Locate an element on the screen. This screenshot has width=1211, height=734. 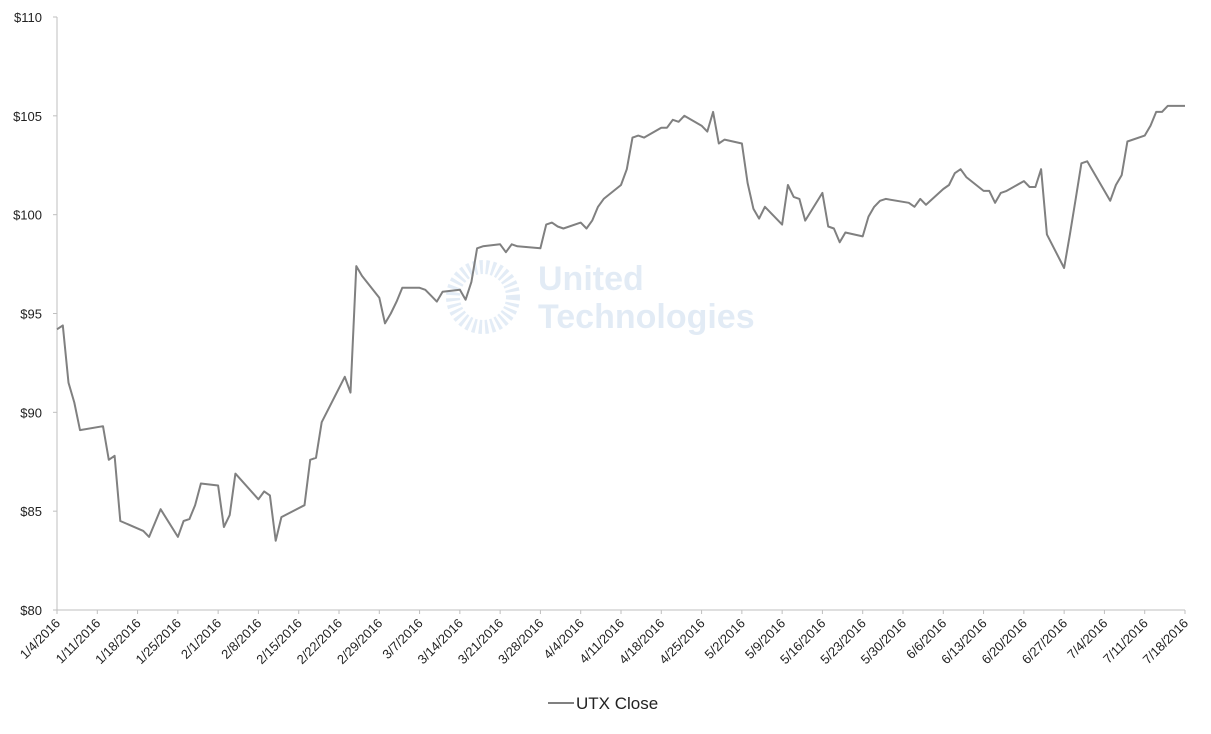
y-tick-label: $90 is located at coordinates (31, 412).